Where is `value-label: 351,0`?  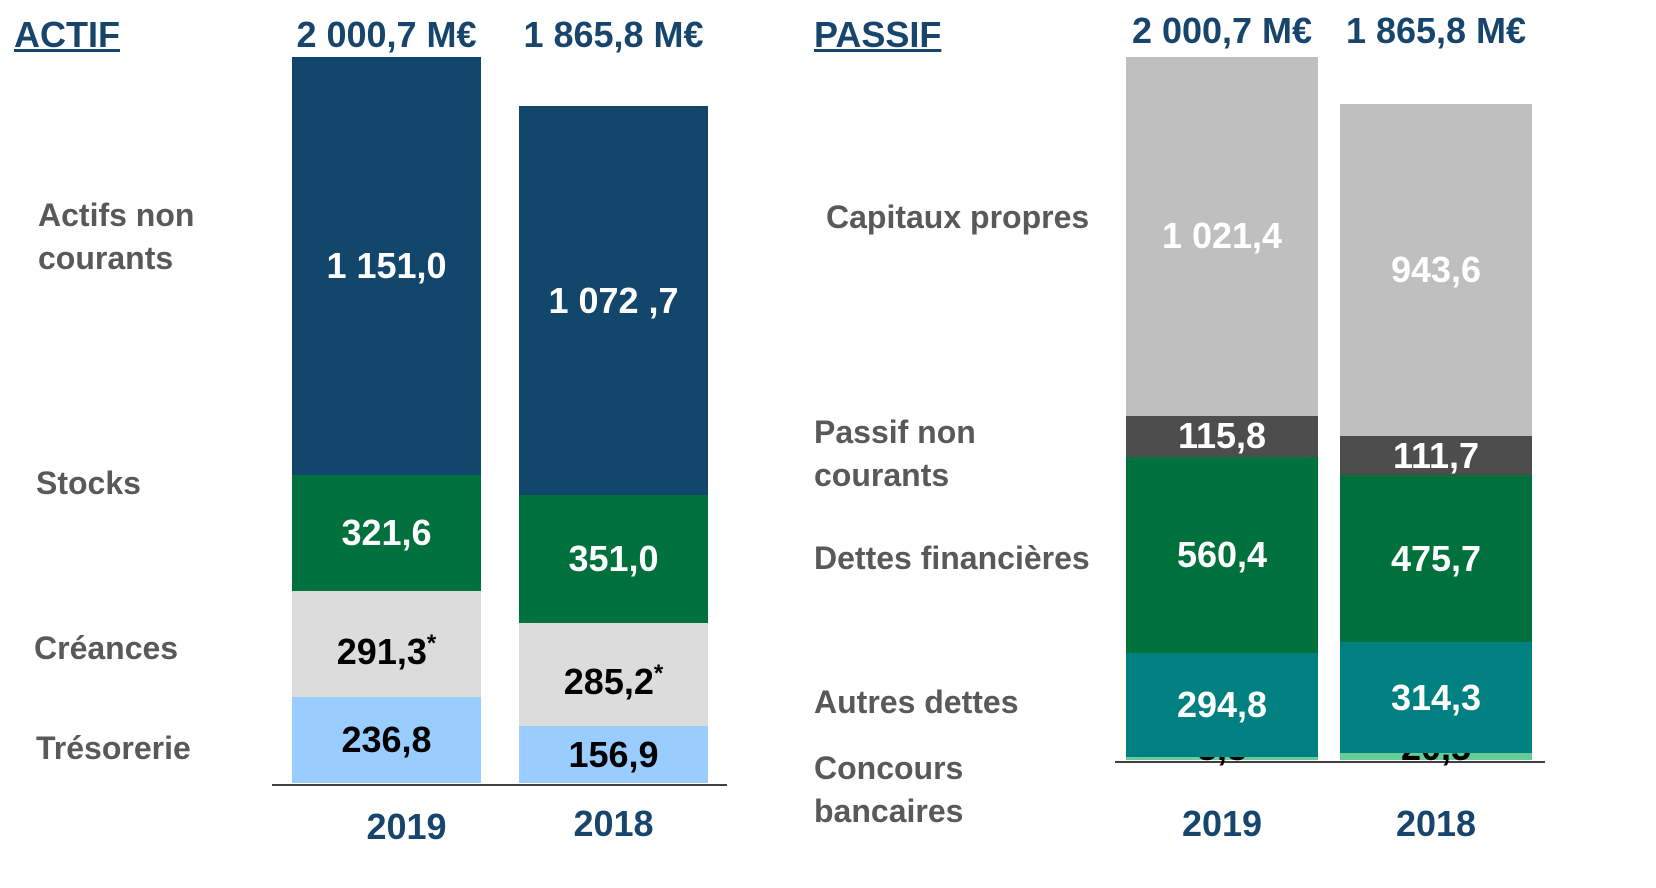
value-label: 351,0 is located at coordinates (613, 558).